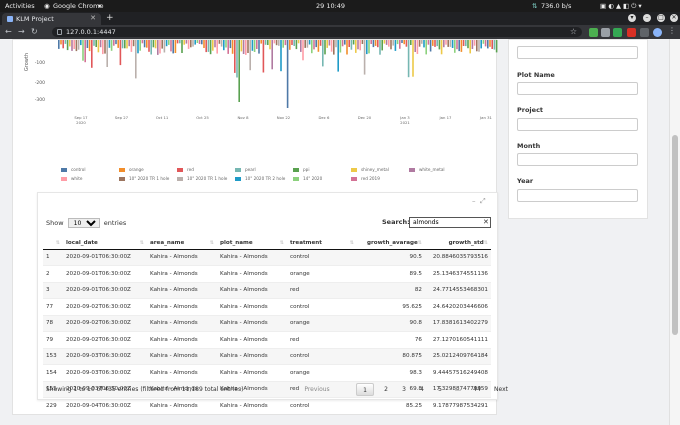 This screenshot has width=680, height=425. Describe the element at coordinates (391, 290) in the screenshot. I see `table-cell: 82` at that location.